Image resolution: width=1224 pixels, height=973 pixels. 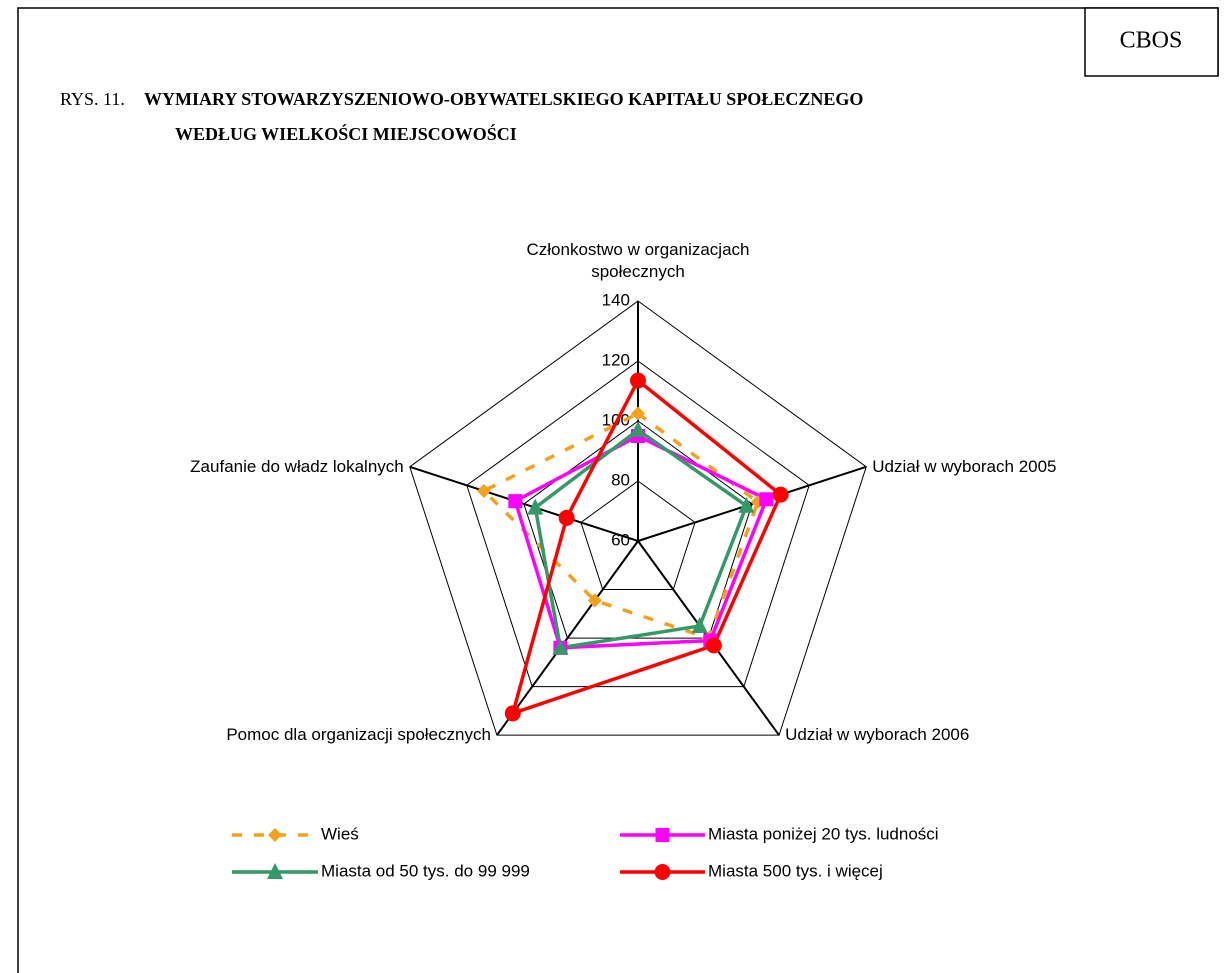 I want to click on category-label: Udział w wyborach 2005, so click(x=964, y=466).